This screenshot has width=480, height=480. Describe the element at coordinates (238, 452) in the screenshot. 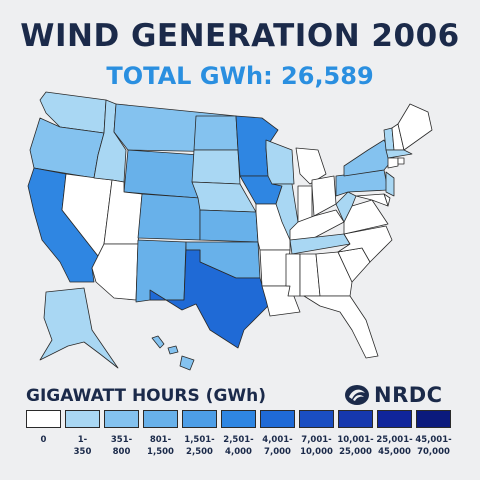

I see `legend-range-high: 4,000` at that location.